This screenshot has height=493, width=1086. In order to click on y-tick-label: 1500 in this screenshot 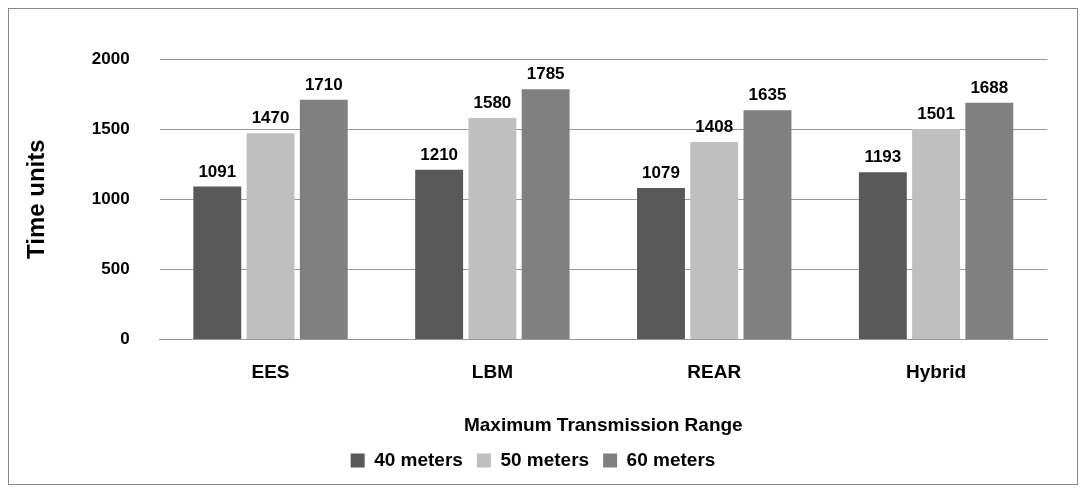, I will do `click(110, 128)`.